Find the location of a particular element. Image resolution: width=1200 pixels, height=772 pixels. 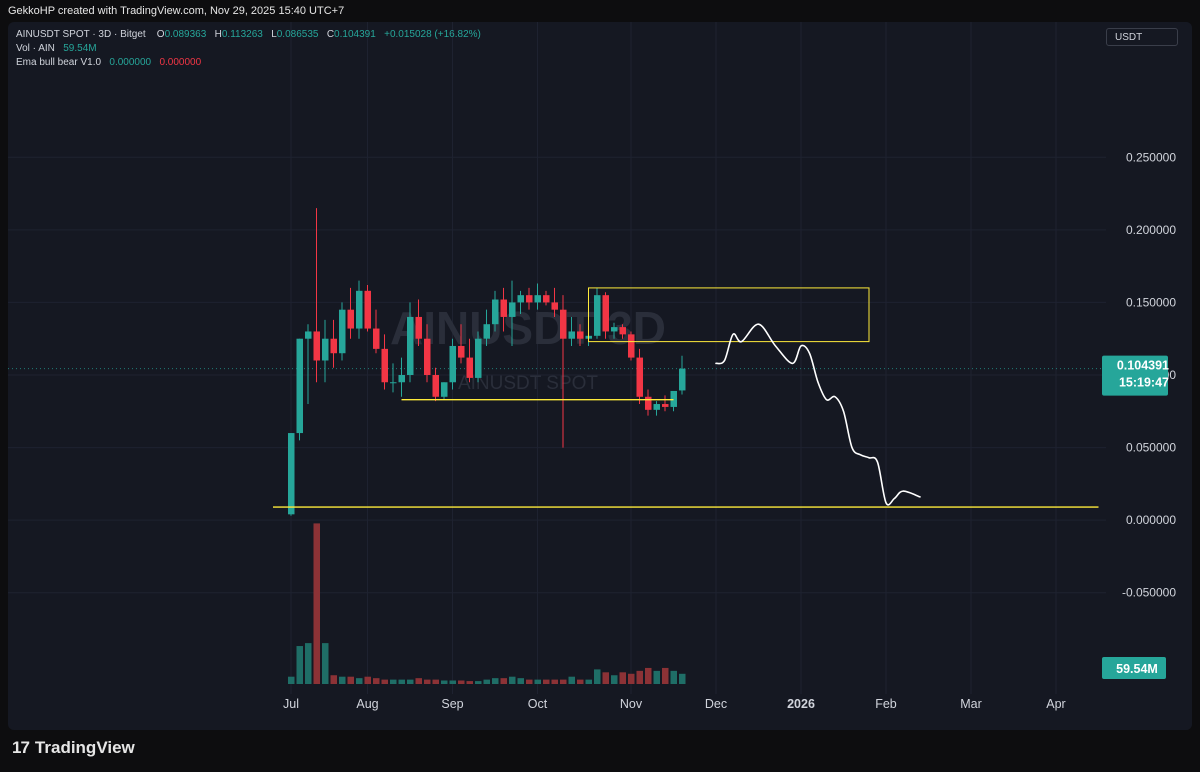

supply-zone-box is located at coordinates (729, 315).